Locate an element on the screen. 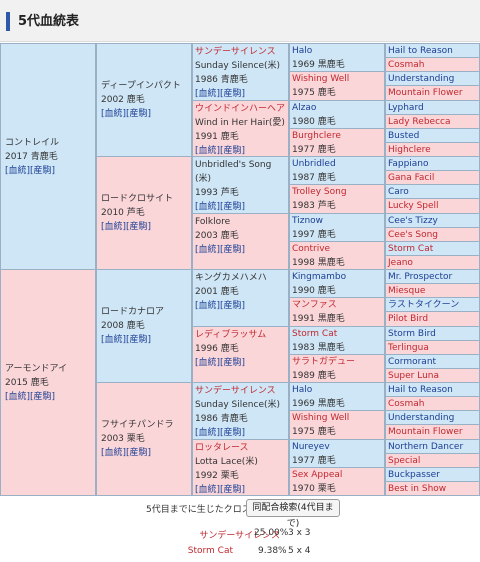 Image resolution: width=480 pixels, height=562 pixels. horse-name-link: Special is located at coordinates (404, 461).